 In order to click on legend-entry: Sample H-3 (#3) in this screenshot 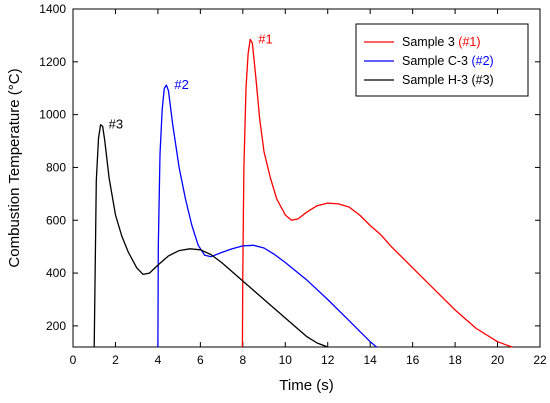, I will do `click(448, 80)`.